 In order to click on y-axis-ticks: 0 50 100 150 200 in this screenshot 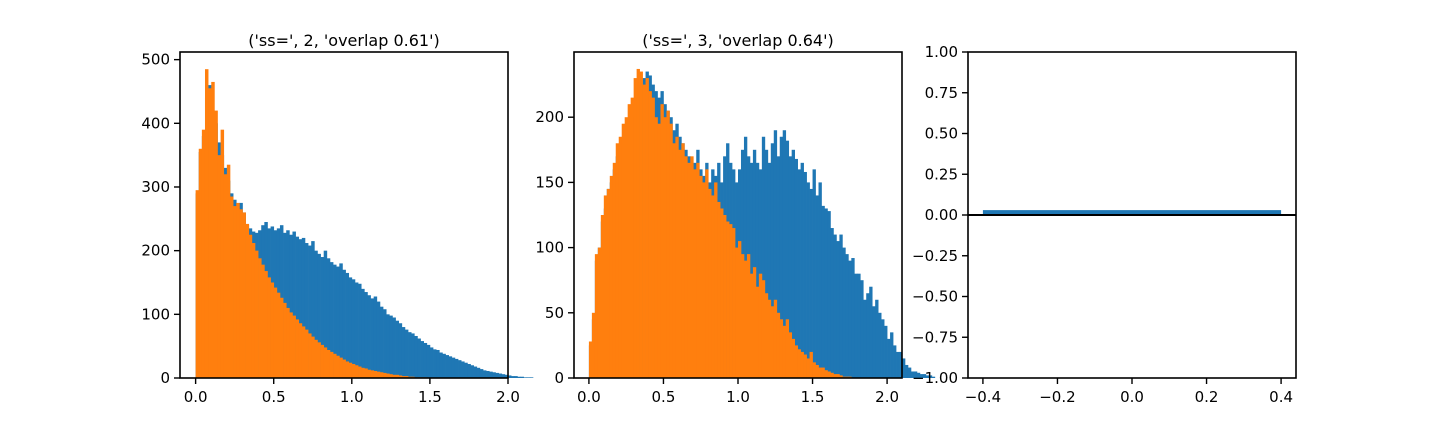, I will do `click(554, 247)`.